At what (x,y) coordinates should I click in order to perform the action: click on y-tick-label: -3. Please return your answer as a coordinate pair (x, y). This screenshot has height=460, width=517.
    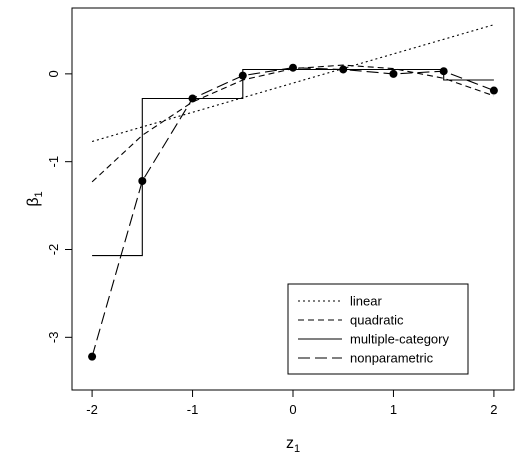
    Looking at the image, I should click on (53, 338).